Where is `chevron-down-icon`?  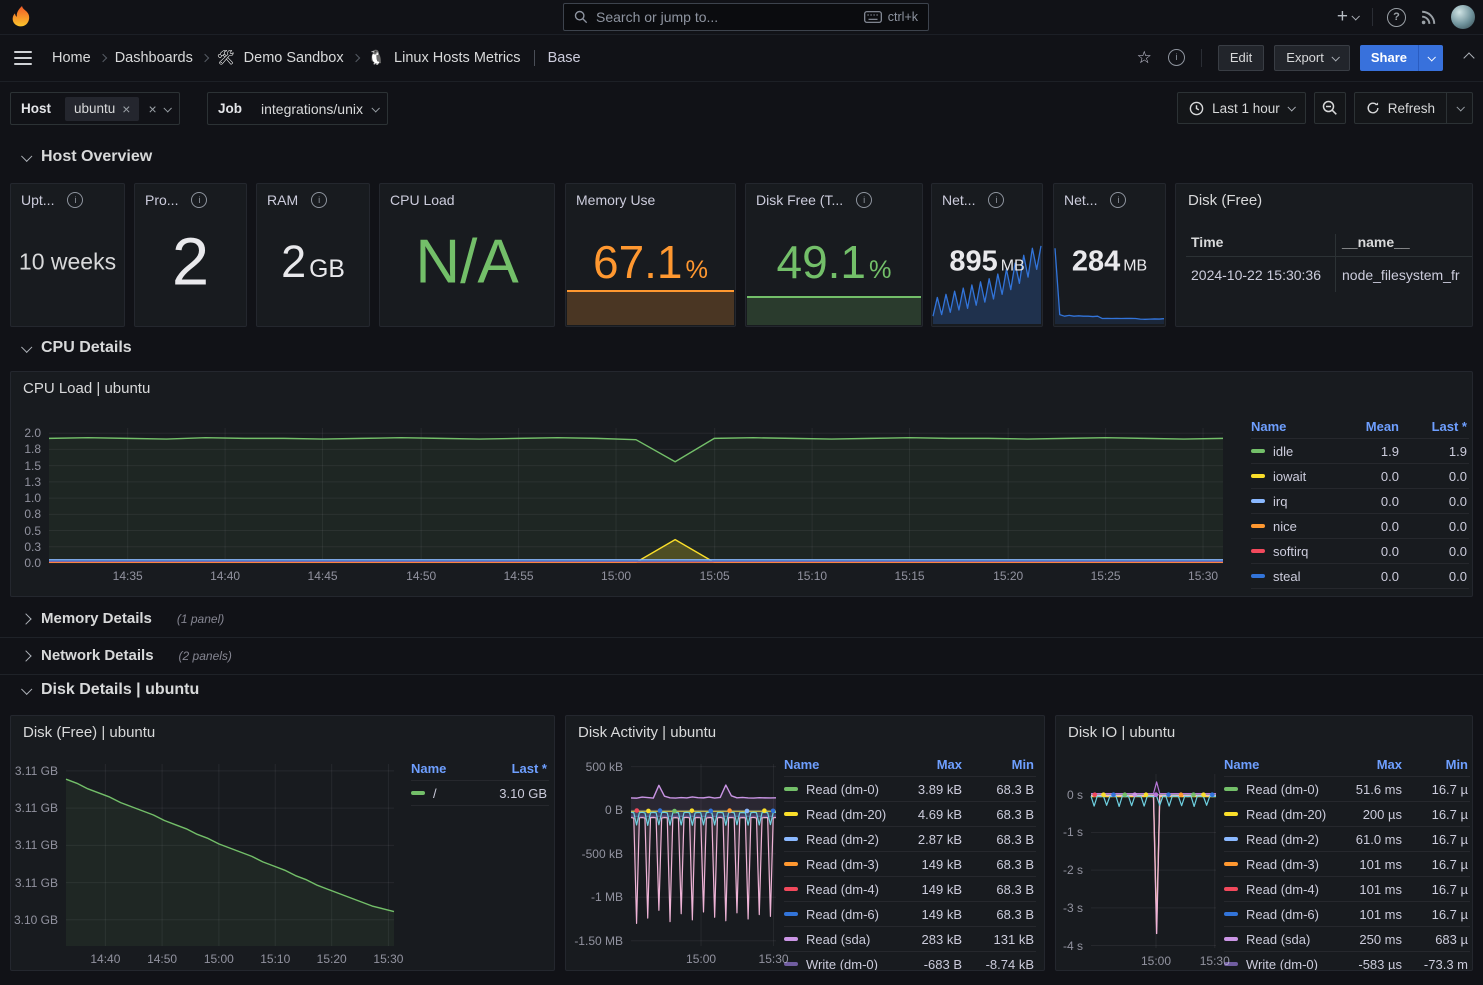
chevron-down-icon is located at coordinates (167, 108).